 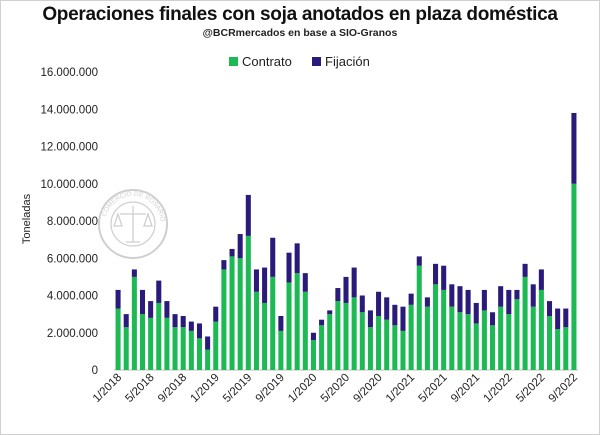 I want to click on x-tick-label: 5/2022, so click(x=530, y=388).